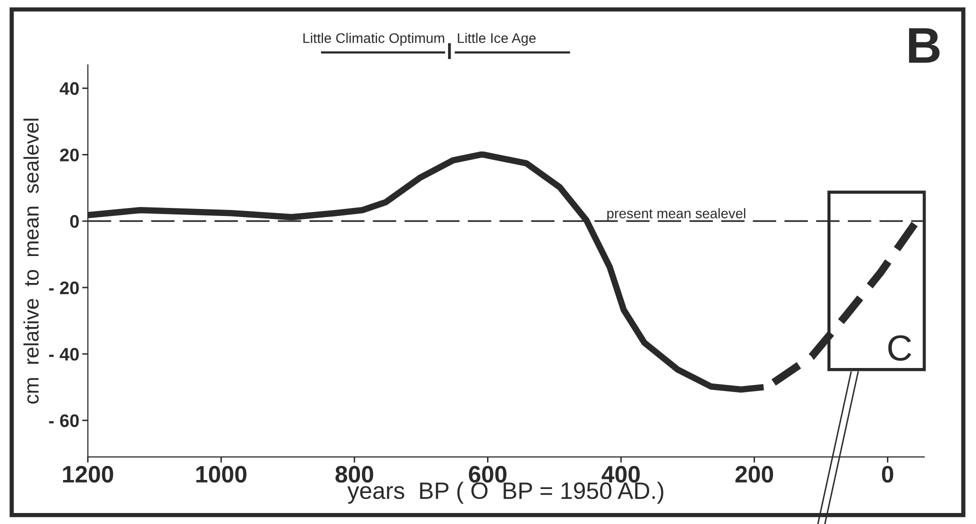 The image size is (976, 524). What do you see at coordinates (69, 88) in the screenshot?
I see `y-tick-label: 40` at bounding box center [69, 88].